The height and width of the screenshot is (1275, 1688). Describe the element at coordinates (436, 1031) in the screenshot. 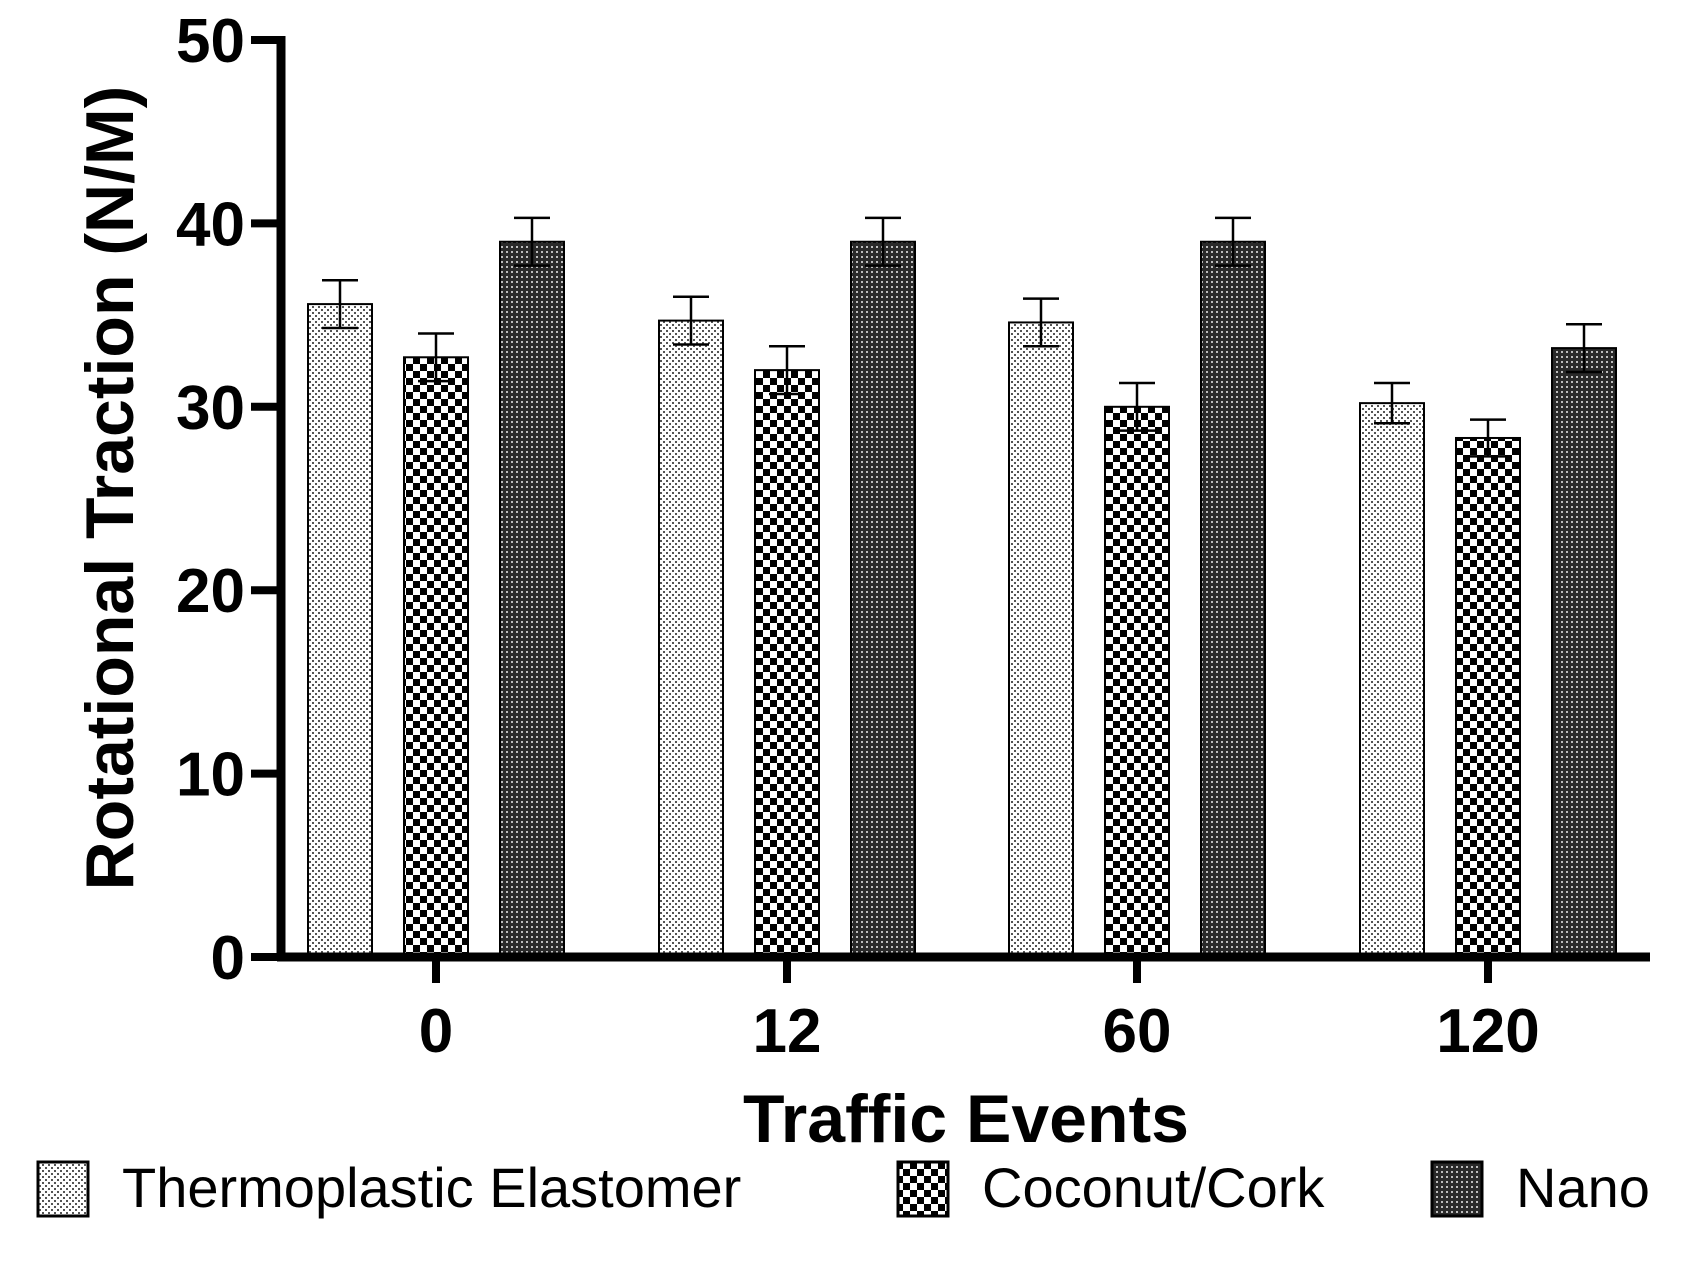

I see `x-tick-label: 0` at that location.